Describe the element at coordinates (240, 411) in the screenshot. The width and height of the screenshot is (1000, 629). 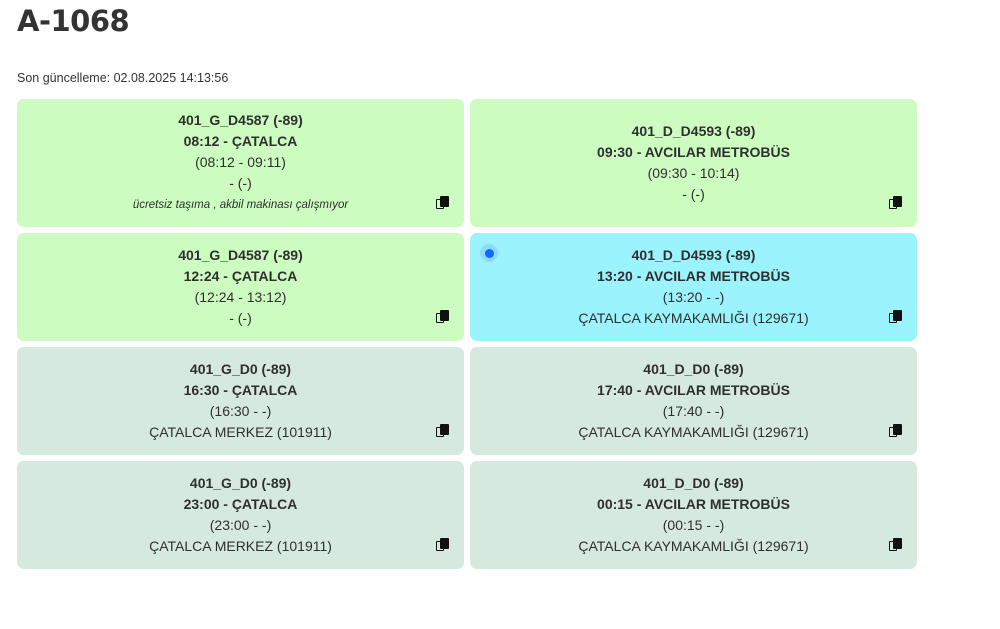
I see `trip-time-range: (16:30 - -)` at that location.